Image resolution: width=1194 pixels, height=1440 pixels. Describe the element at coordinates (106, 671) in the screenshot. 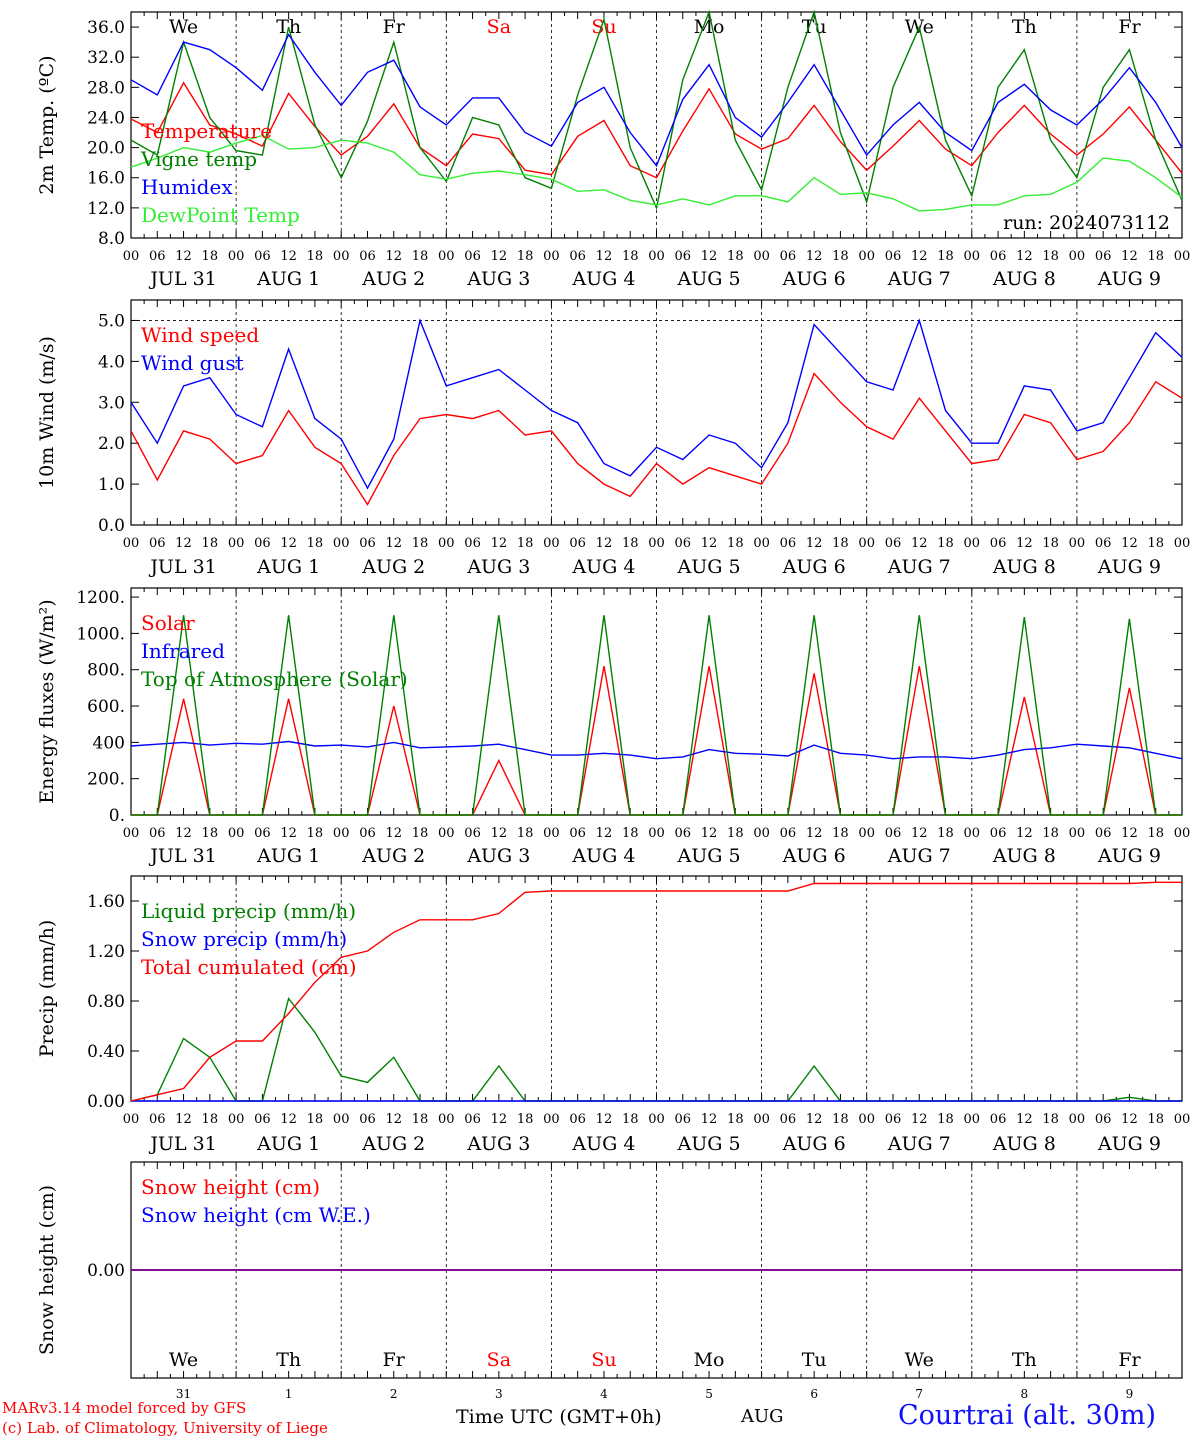

I see `y-tick-label: 800.` at that location.